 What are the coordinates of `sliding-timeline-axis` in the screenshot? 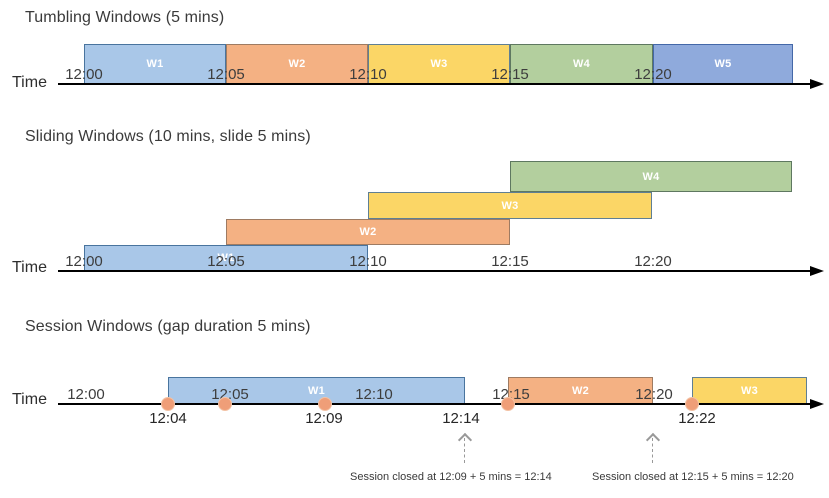 It's located at (434, 271).